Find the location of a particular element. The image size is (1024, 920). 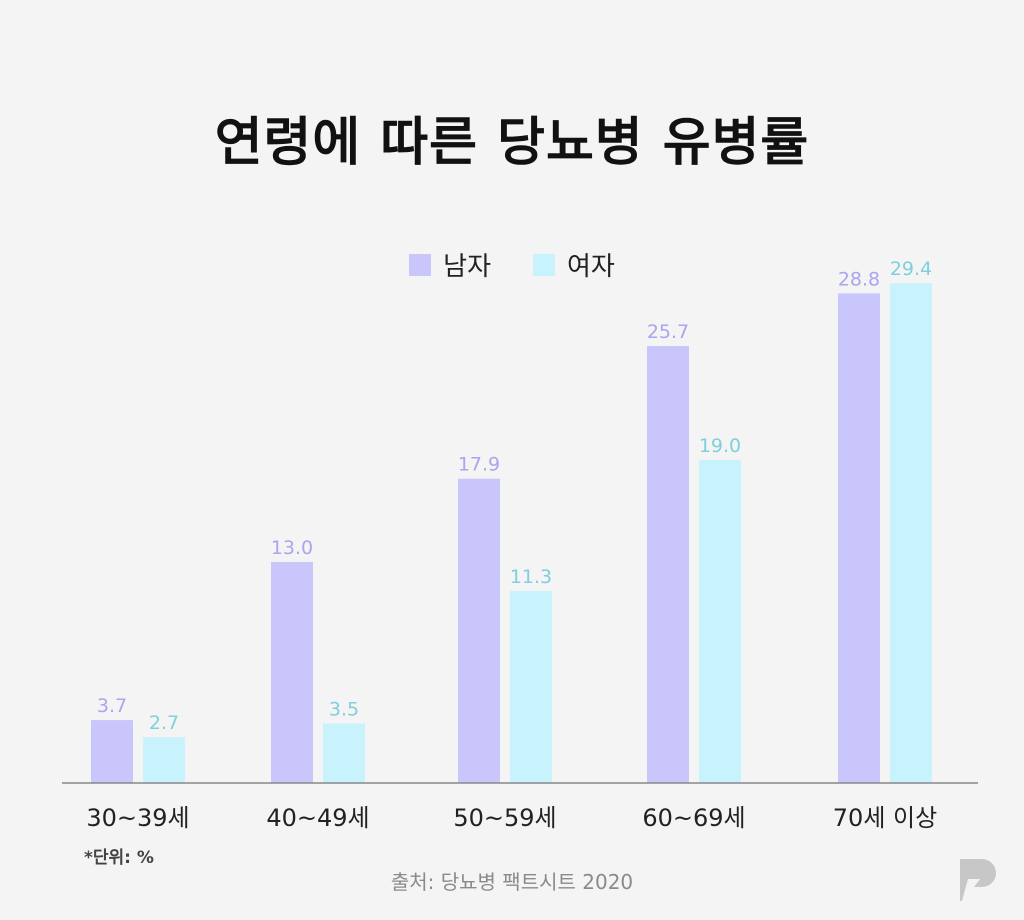

unit-note: *단위: % is located at coordinates (119, 858).